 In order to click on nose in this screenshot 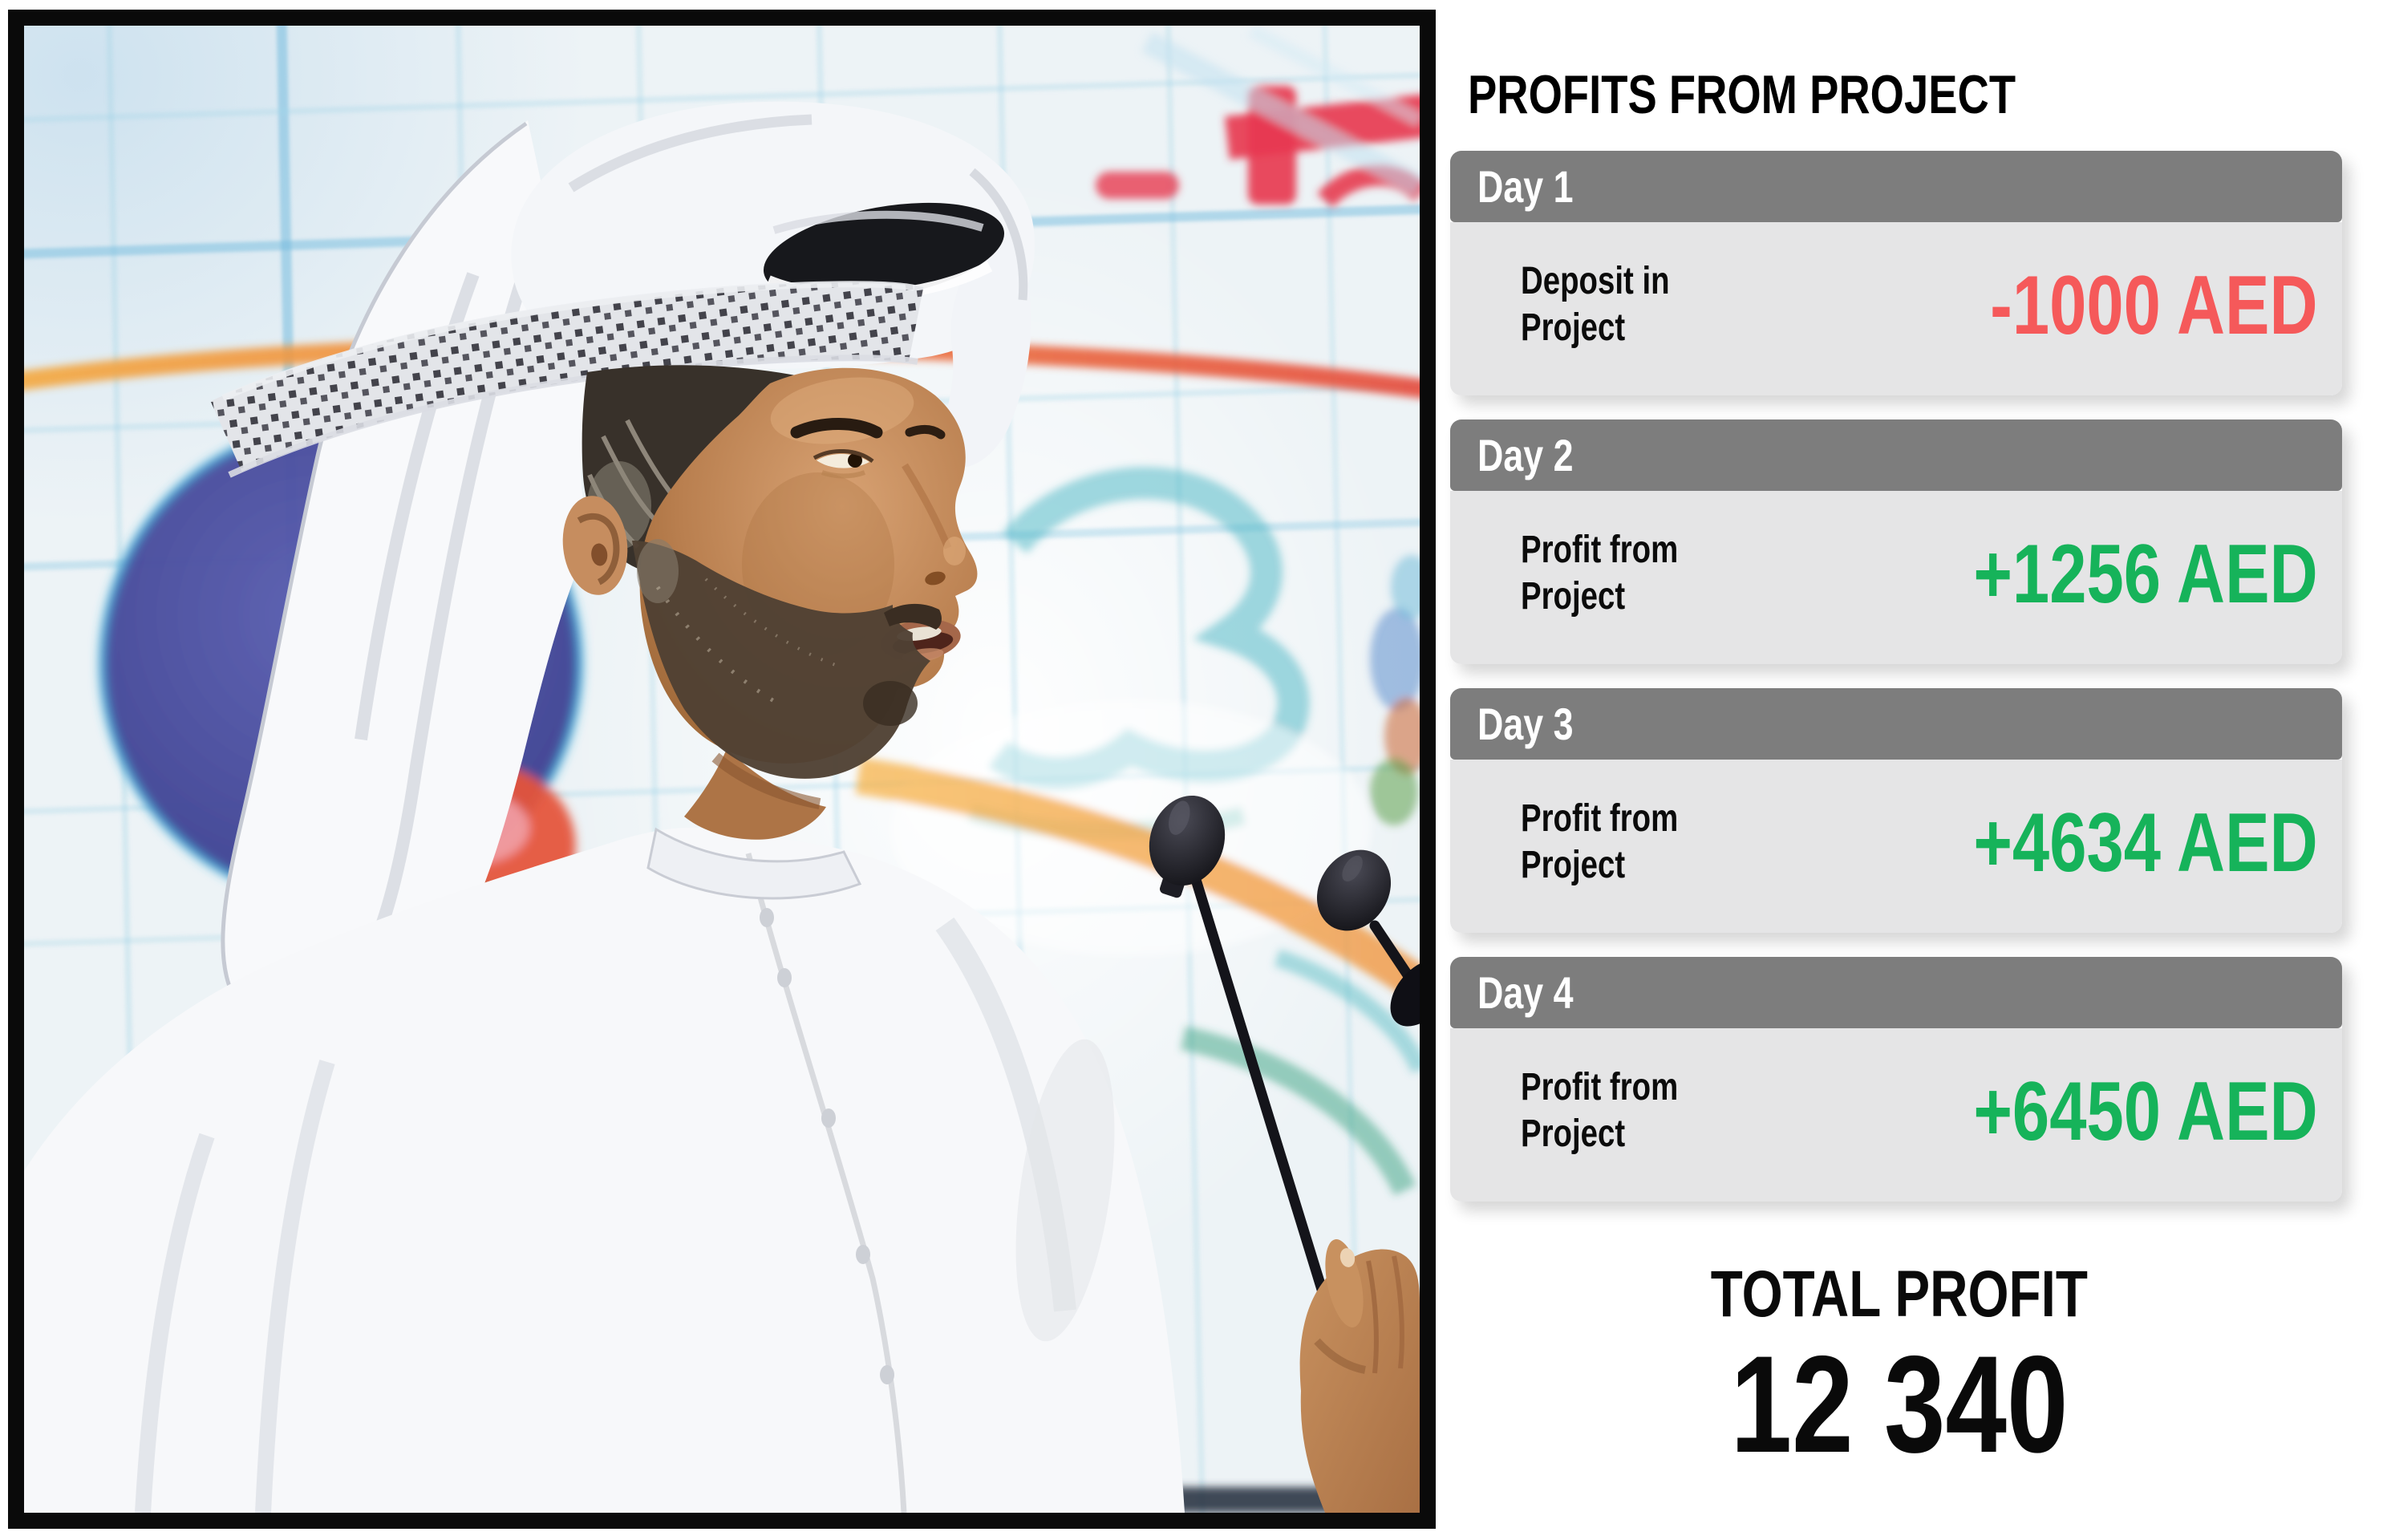, I will do `click(927, 506)`.